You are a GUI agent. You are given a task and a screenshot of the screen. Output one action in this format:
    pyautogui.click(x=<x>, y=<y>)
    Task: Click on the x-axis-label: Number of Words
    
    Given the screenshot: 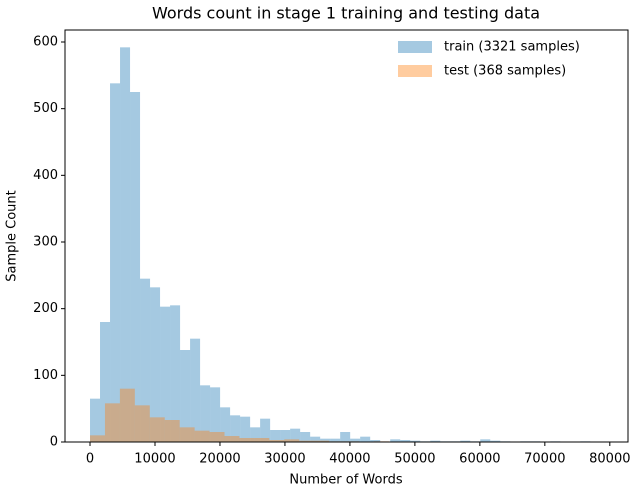 What is the action you would take?
    pyautogui.click(x=345, y=480)
    